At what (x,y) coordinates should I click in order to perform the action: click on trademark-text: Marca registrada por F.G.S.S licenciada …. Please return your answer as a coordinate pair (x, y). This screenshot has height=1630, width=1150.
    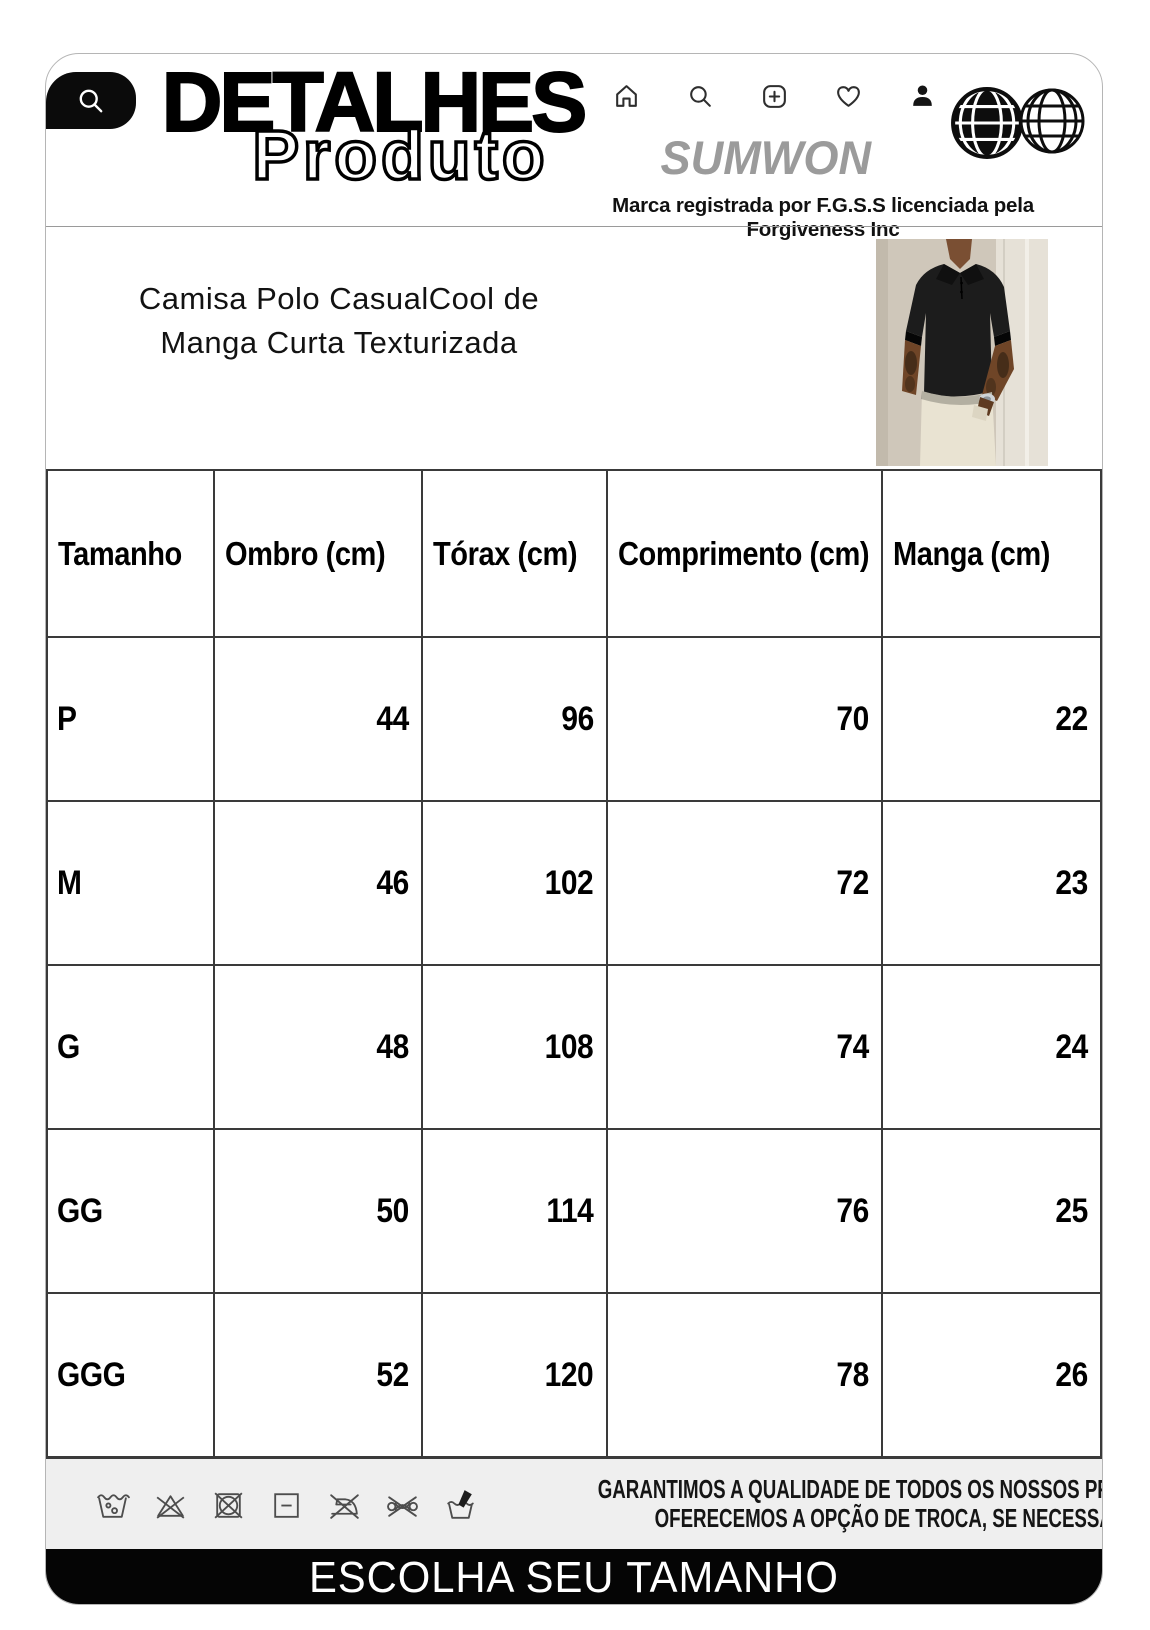
    Looking at the image, I should click on (823, 217).